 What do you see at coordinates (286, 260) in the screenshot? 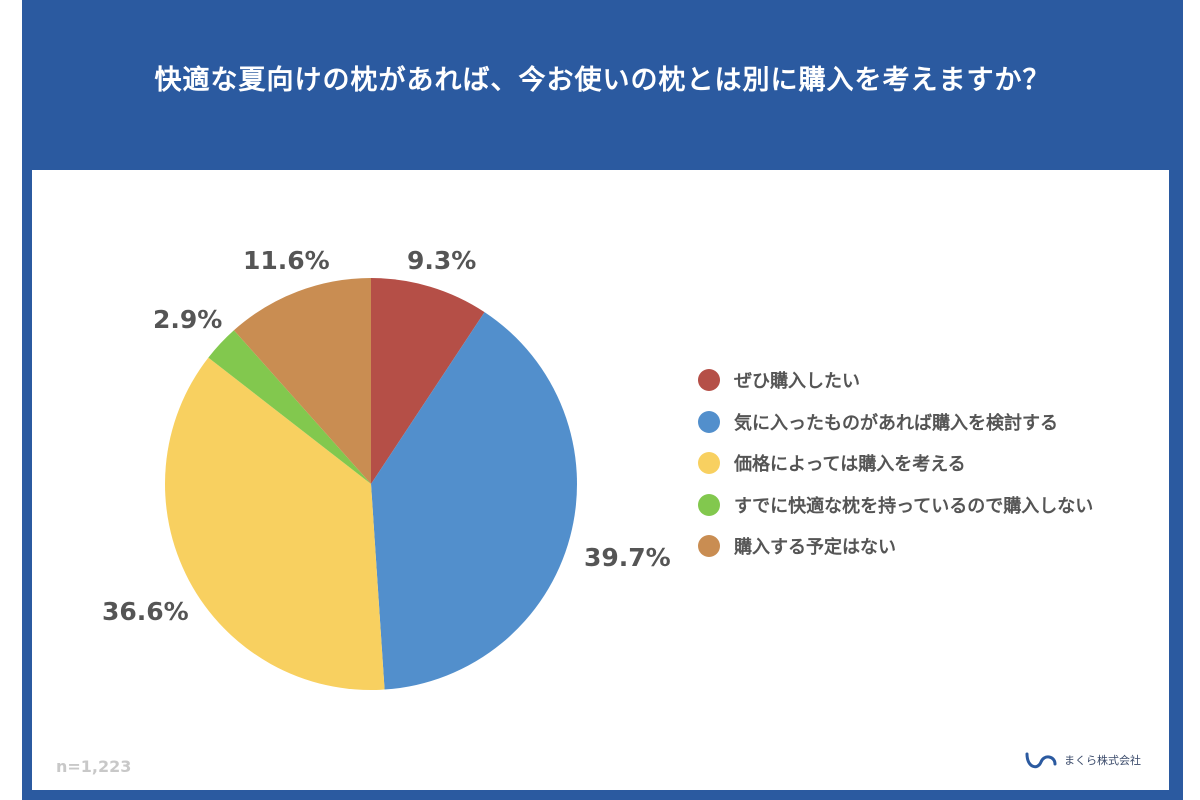
I see `slice-label-4: 11.6%` at bounding box center [286, 260].